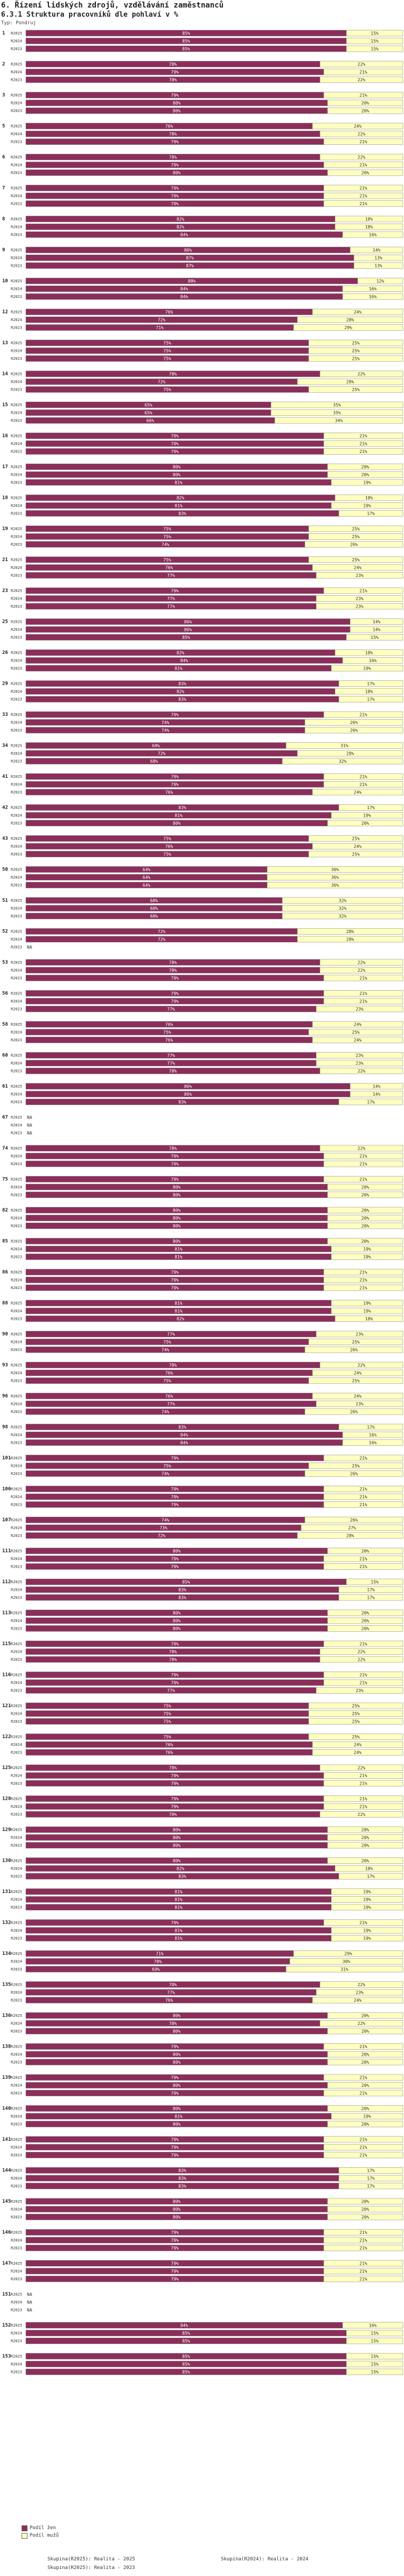 This screenshot has width=404, height=2576. Describe the element at coordinates (6, 1954) in the screenshot. I see `group-id-label: 134` at that location.